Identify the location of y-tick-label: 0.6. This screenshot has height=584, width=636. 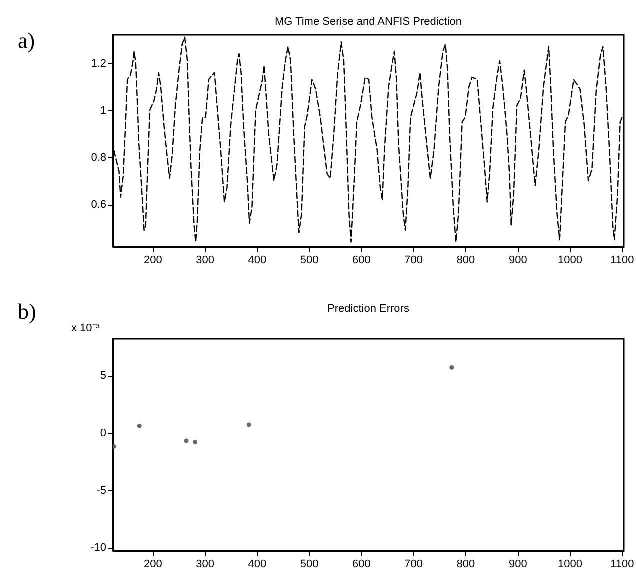
(98, 205).